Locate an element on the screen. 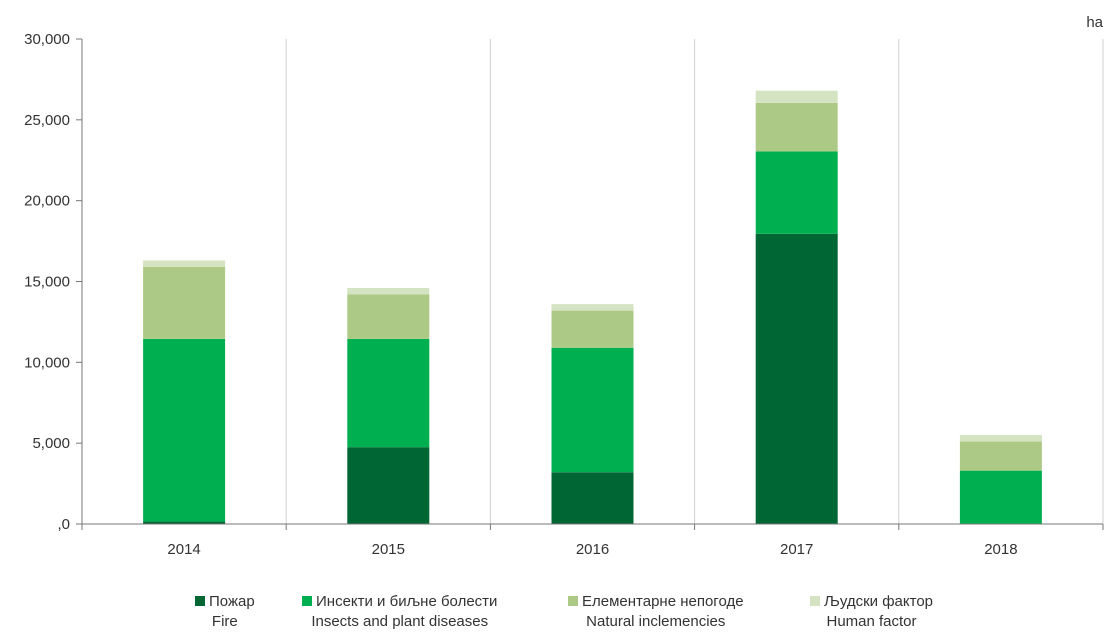 The width and height of the screenshot is (1113, 639). x-tick-label: 2015 is located at coordinates (388, 549).